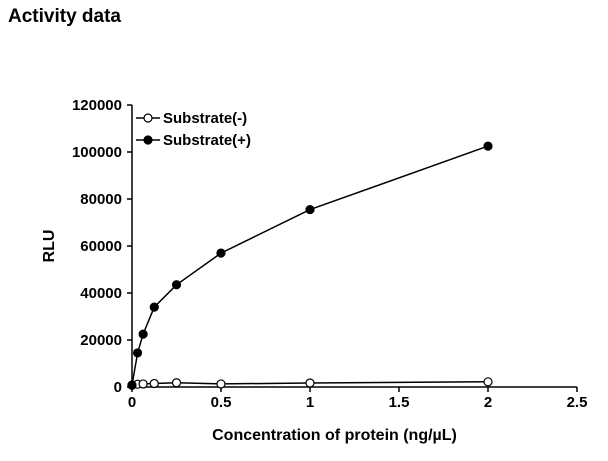 This screenshot has width=608, height=461. What do you see at coordinates (101, 246) in the screenshot?
I see `y-tick-label: 60000` at bounding box center [101, 246].